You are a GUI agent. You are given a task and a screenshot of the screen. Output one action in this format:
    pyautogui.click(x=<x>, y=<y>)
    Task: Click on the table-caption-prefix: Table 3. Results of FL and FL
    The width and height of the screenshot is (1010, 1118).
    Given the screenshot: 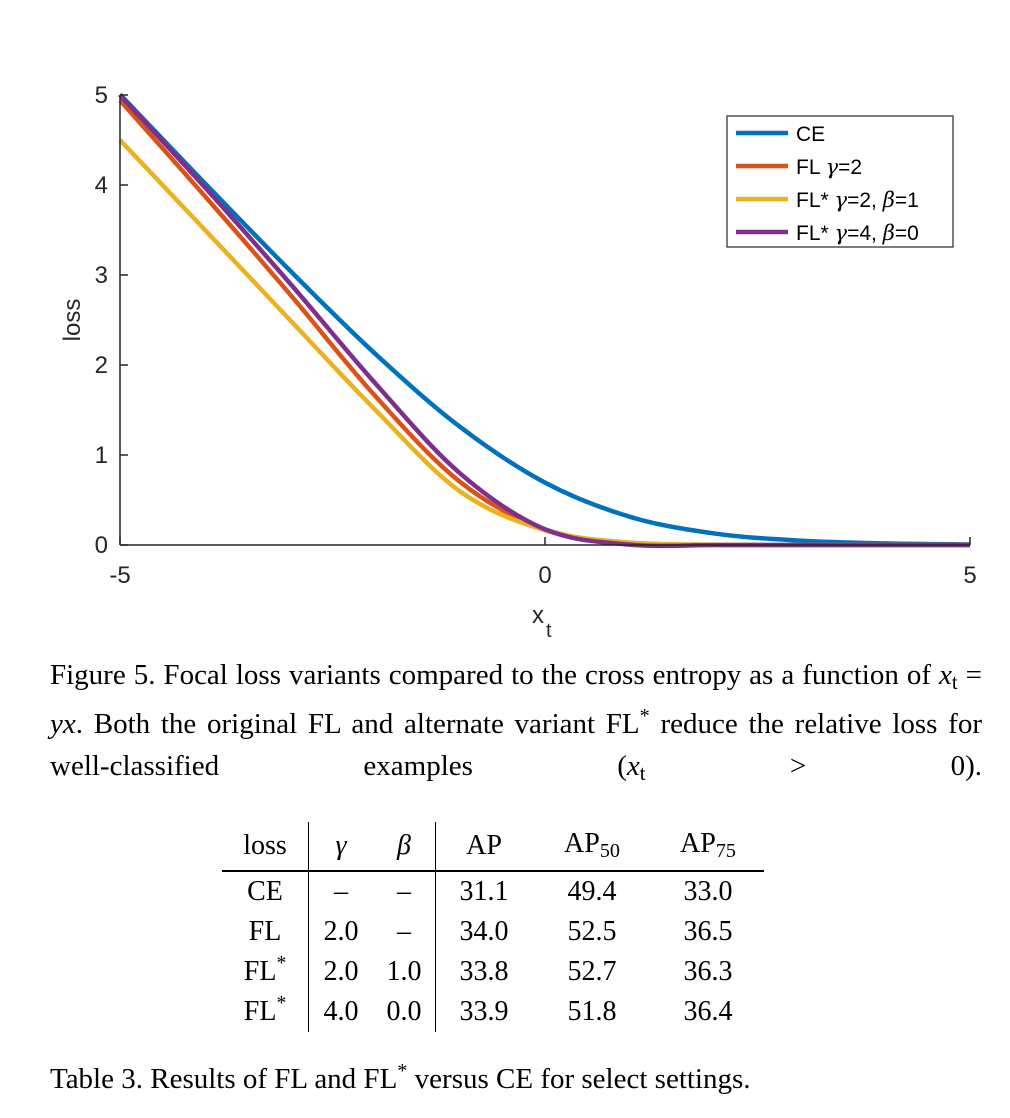 What is the action you would take?
    pyautogui.click(x=224, y=1079)
    